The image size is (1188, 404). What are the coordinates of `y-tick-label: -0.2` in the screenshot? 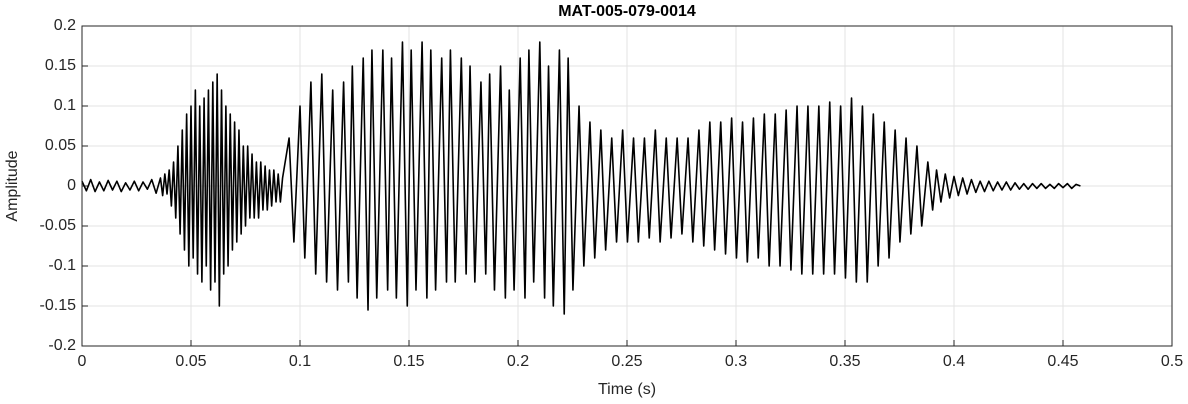 It's located at (62, 345).